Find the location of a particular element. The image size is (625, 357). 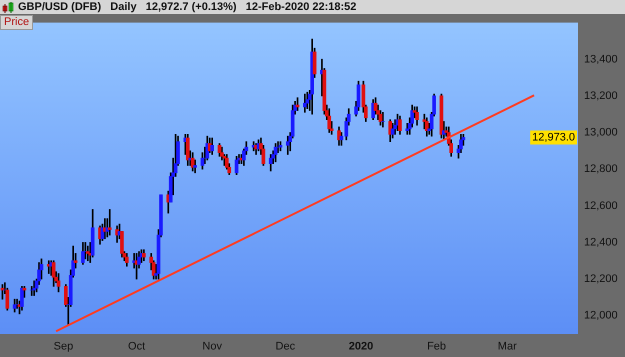

x-tick-label: Dec is located at coordinates (286, 346).